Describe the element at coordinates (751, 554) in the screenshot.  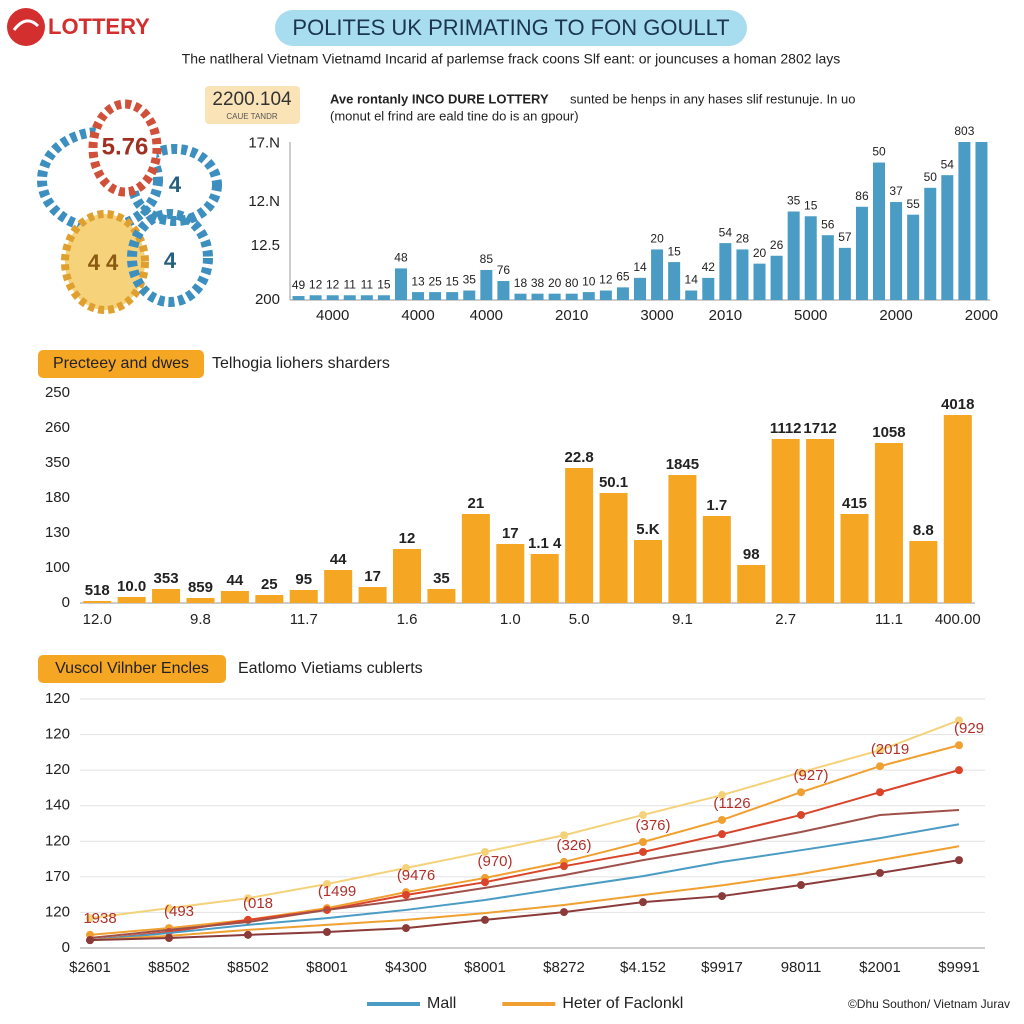
I see `bar-label: 98` at that location.